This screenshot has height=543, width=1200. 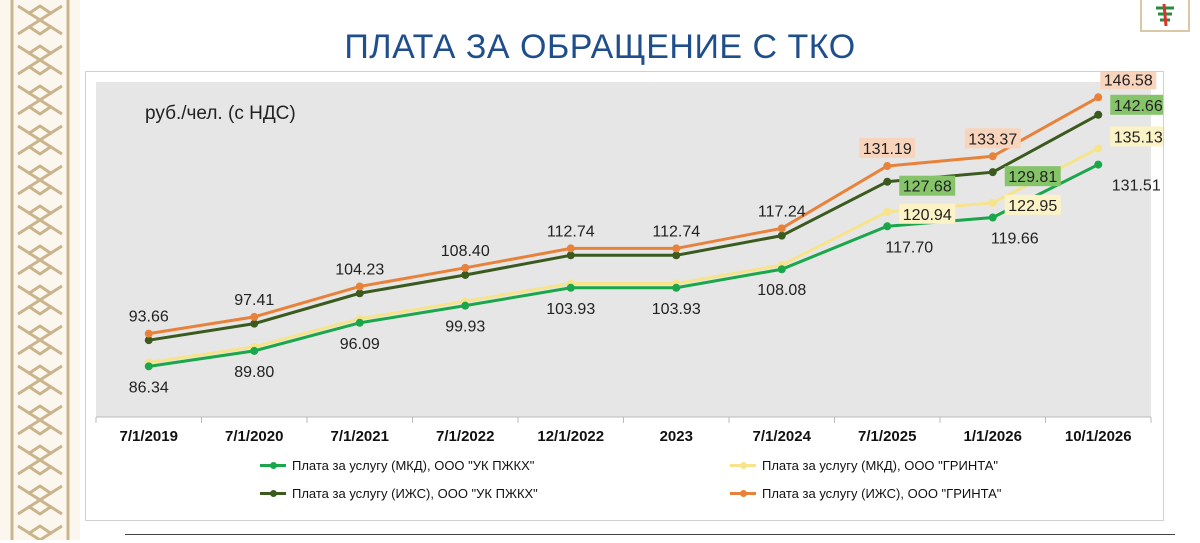 I want to click on x-tick-label: 7/1/2022, so click(x=465, y=436).